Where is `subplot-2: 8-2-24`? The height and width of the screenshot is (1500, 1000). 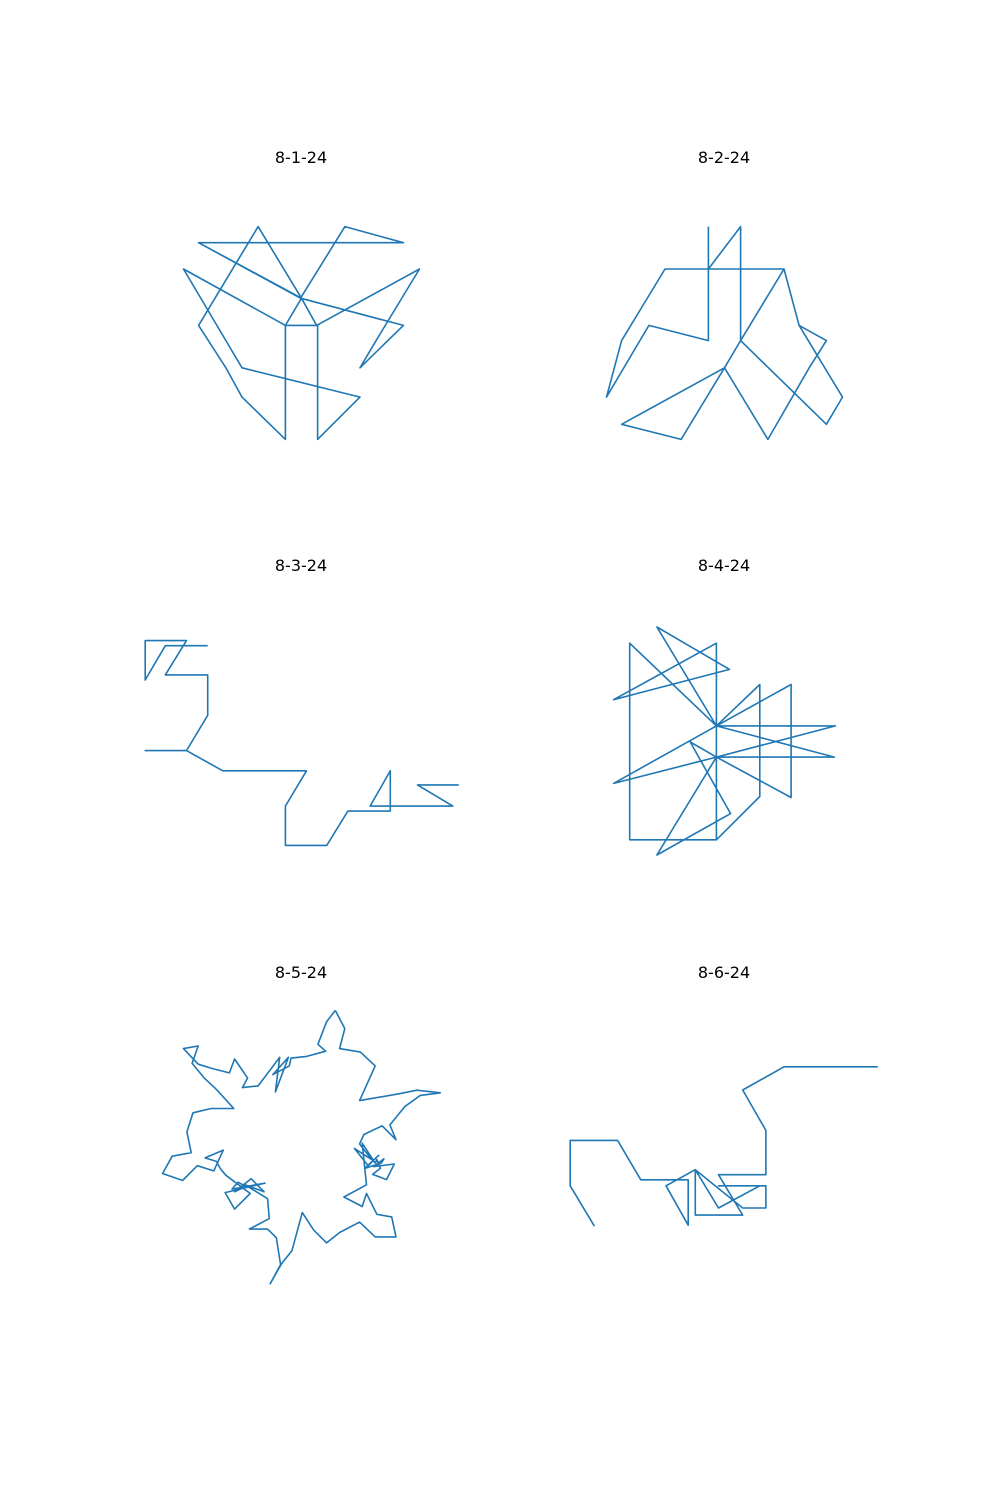
subplot-2: 8-2-24 is located at coordinates (724, 294).